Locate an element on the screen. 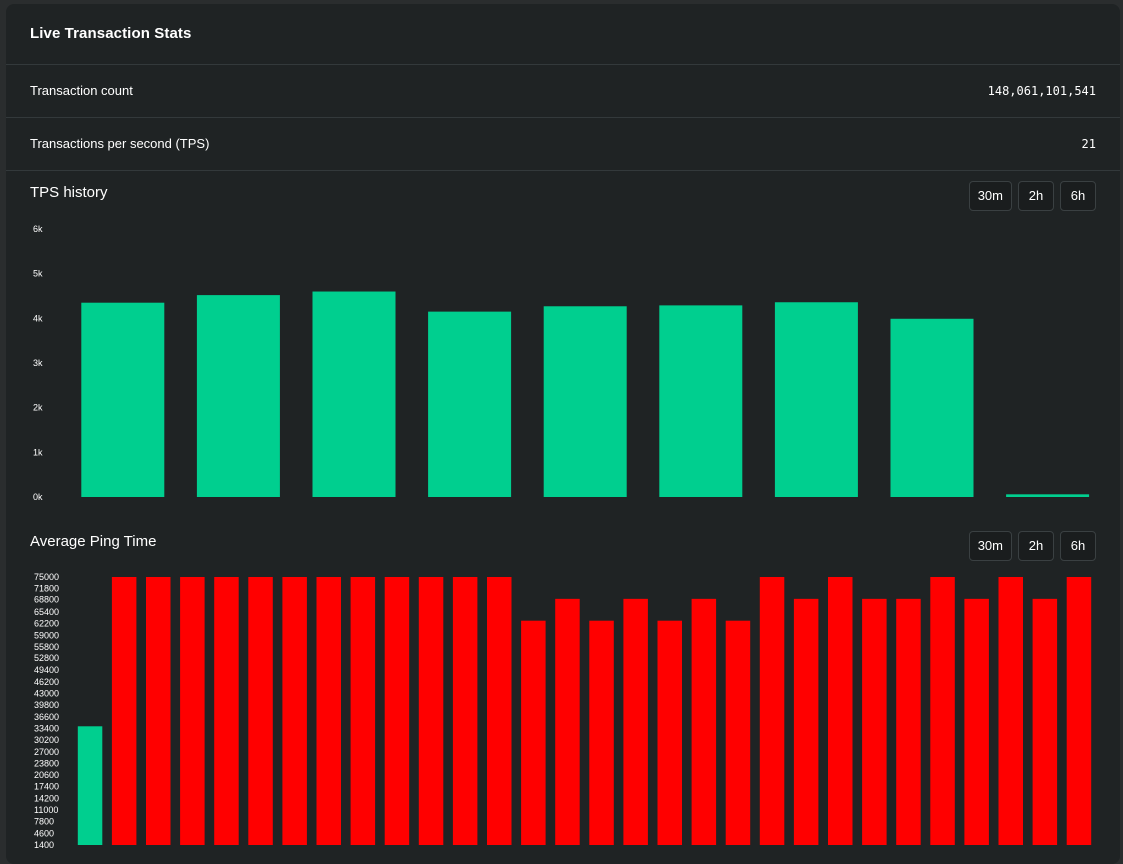  panel-title: Live Transaction Stats is located at coordinates (111, 33).